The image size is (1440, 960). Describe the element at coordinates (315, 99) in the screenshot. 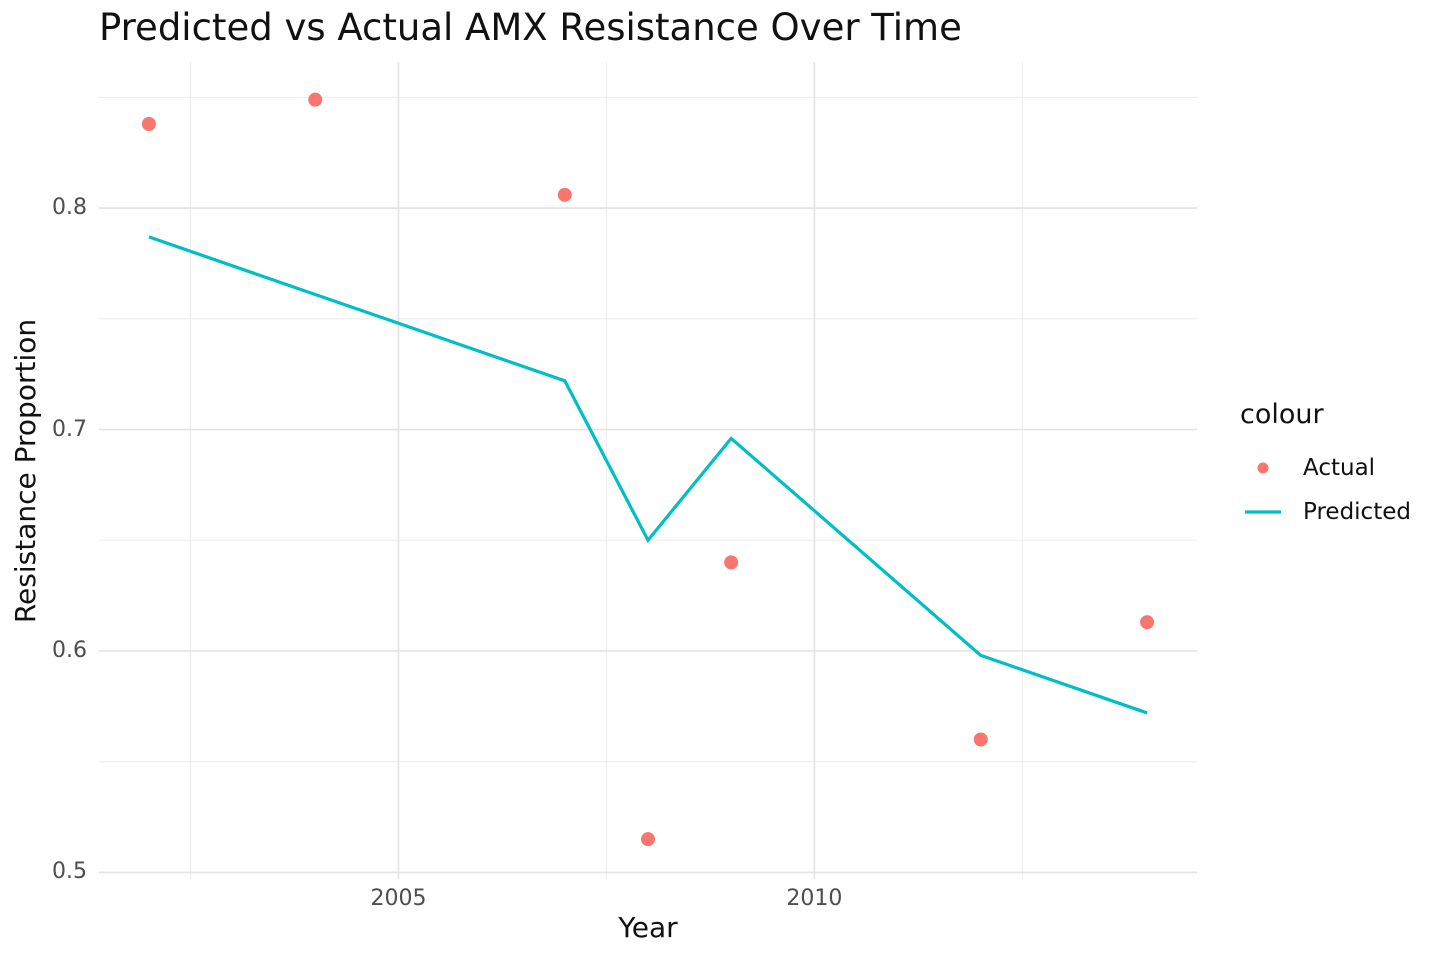

I see `actual-point-2004` at that location.